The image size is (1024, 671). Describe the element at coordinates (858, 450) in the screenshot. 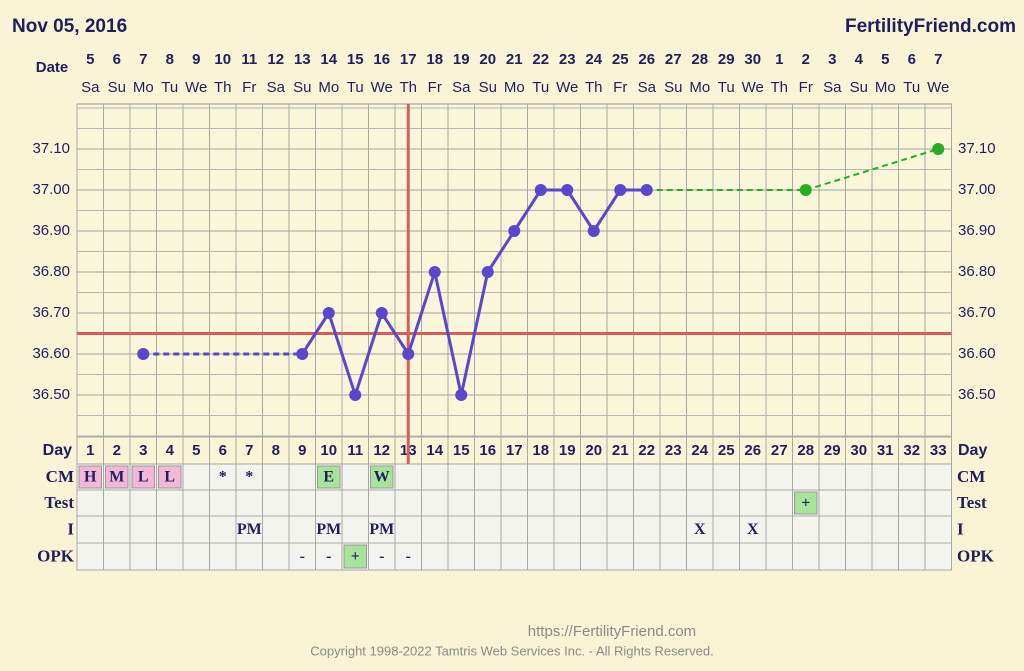

I see `day-number: 30` at that location.